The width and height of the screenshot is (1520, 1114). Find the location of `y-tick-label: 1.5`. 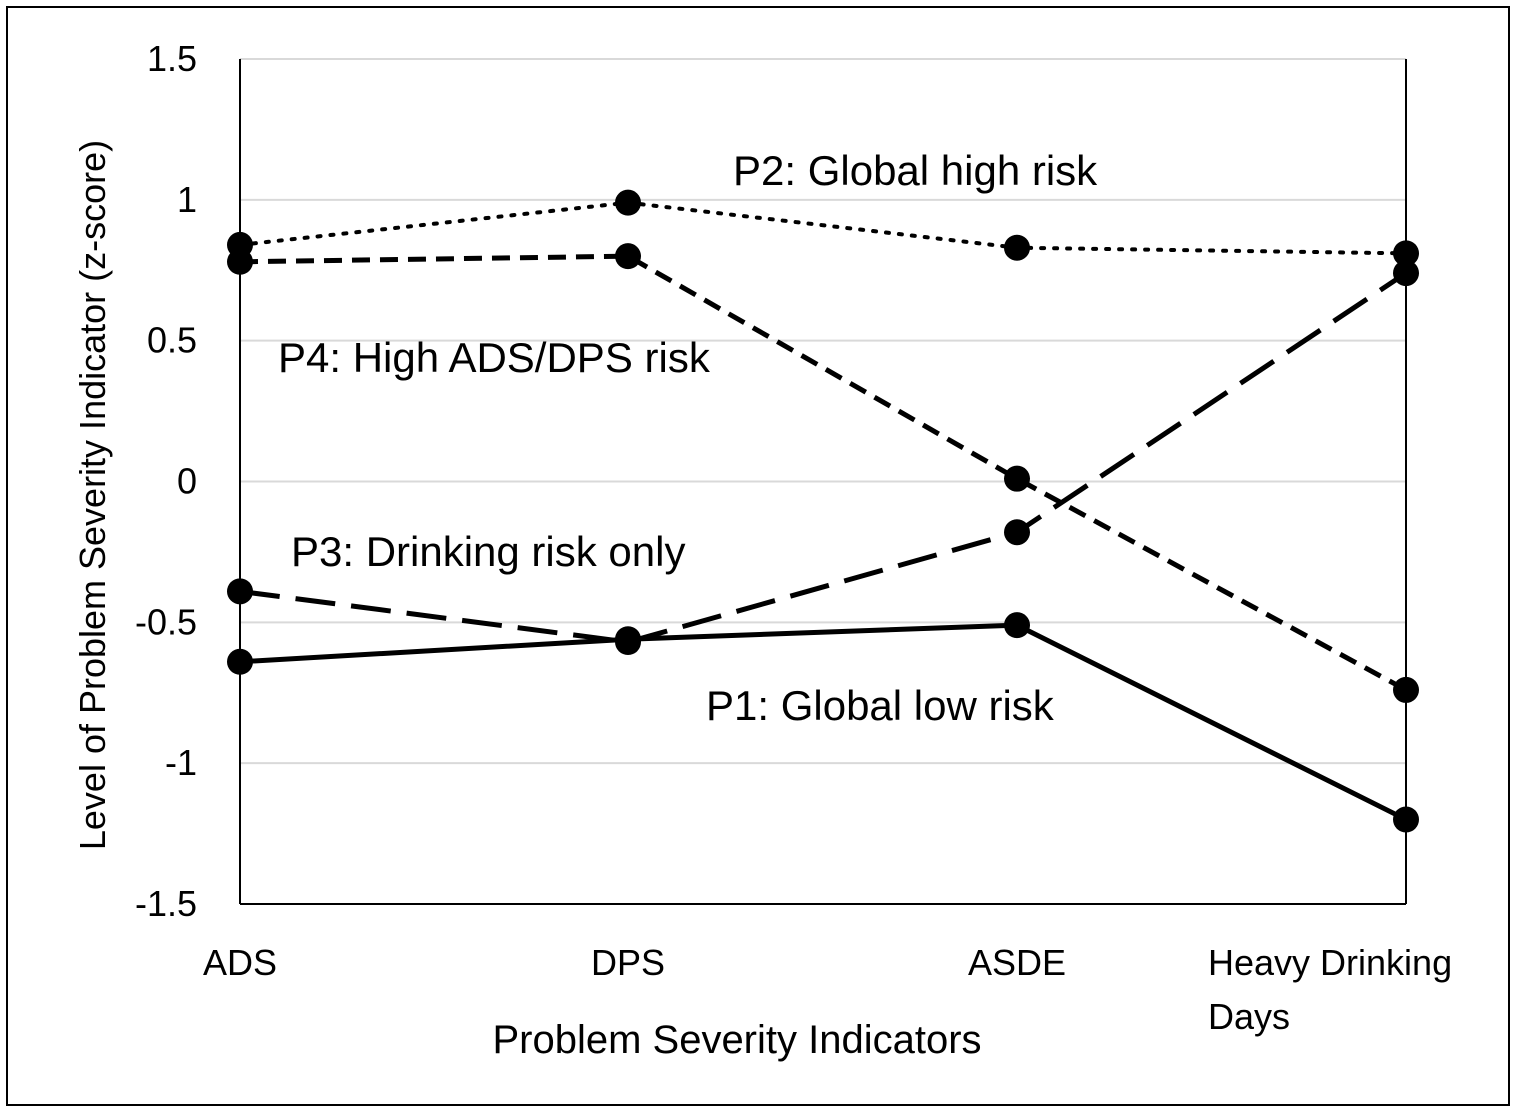

y-tick-label: 1.5 is located at coordinates (172, 58).